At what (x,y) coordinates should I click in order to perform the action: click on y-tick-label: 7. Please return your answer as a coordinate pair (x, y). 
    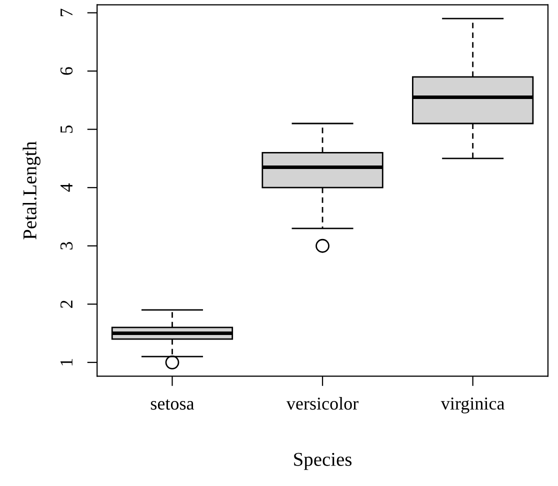
    Looking at the image, I should click on (66, 12).